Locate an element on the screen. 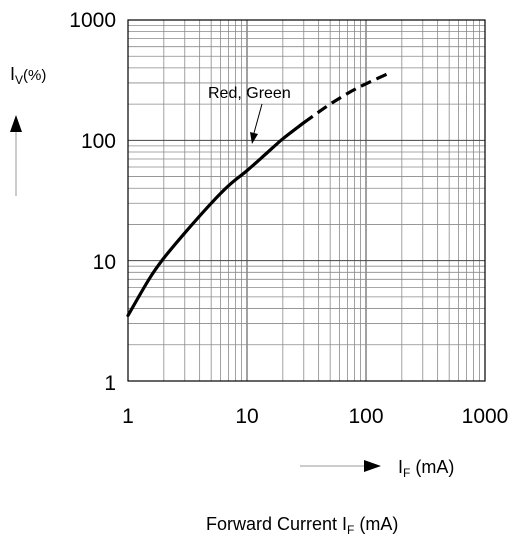  x-tick-label: 1 is located at coordinates (128, 416).